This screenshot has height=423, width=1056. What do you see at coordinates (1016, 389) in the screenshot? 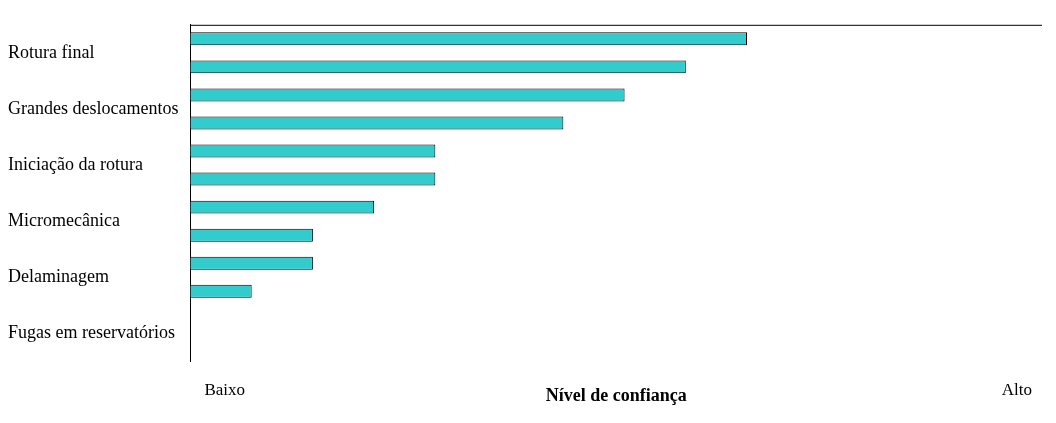
I see `text: Alto` at bounding box center [1016, 389].